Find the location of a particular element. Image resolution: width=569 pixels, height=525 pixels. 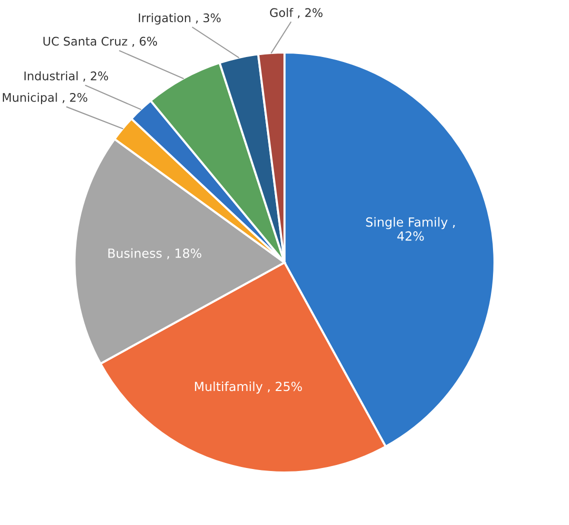

slice-label: Industrial , 2% is located at coordinates (66, 76).